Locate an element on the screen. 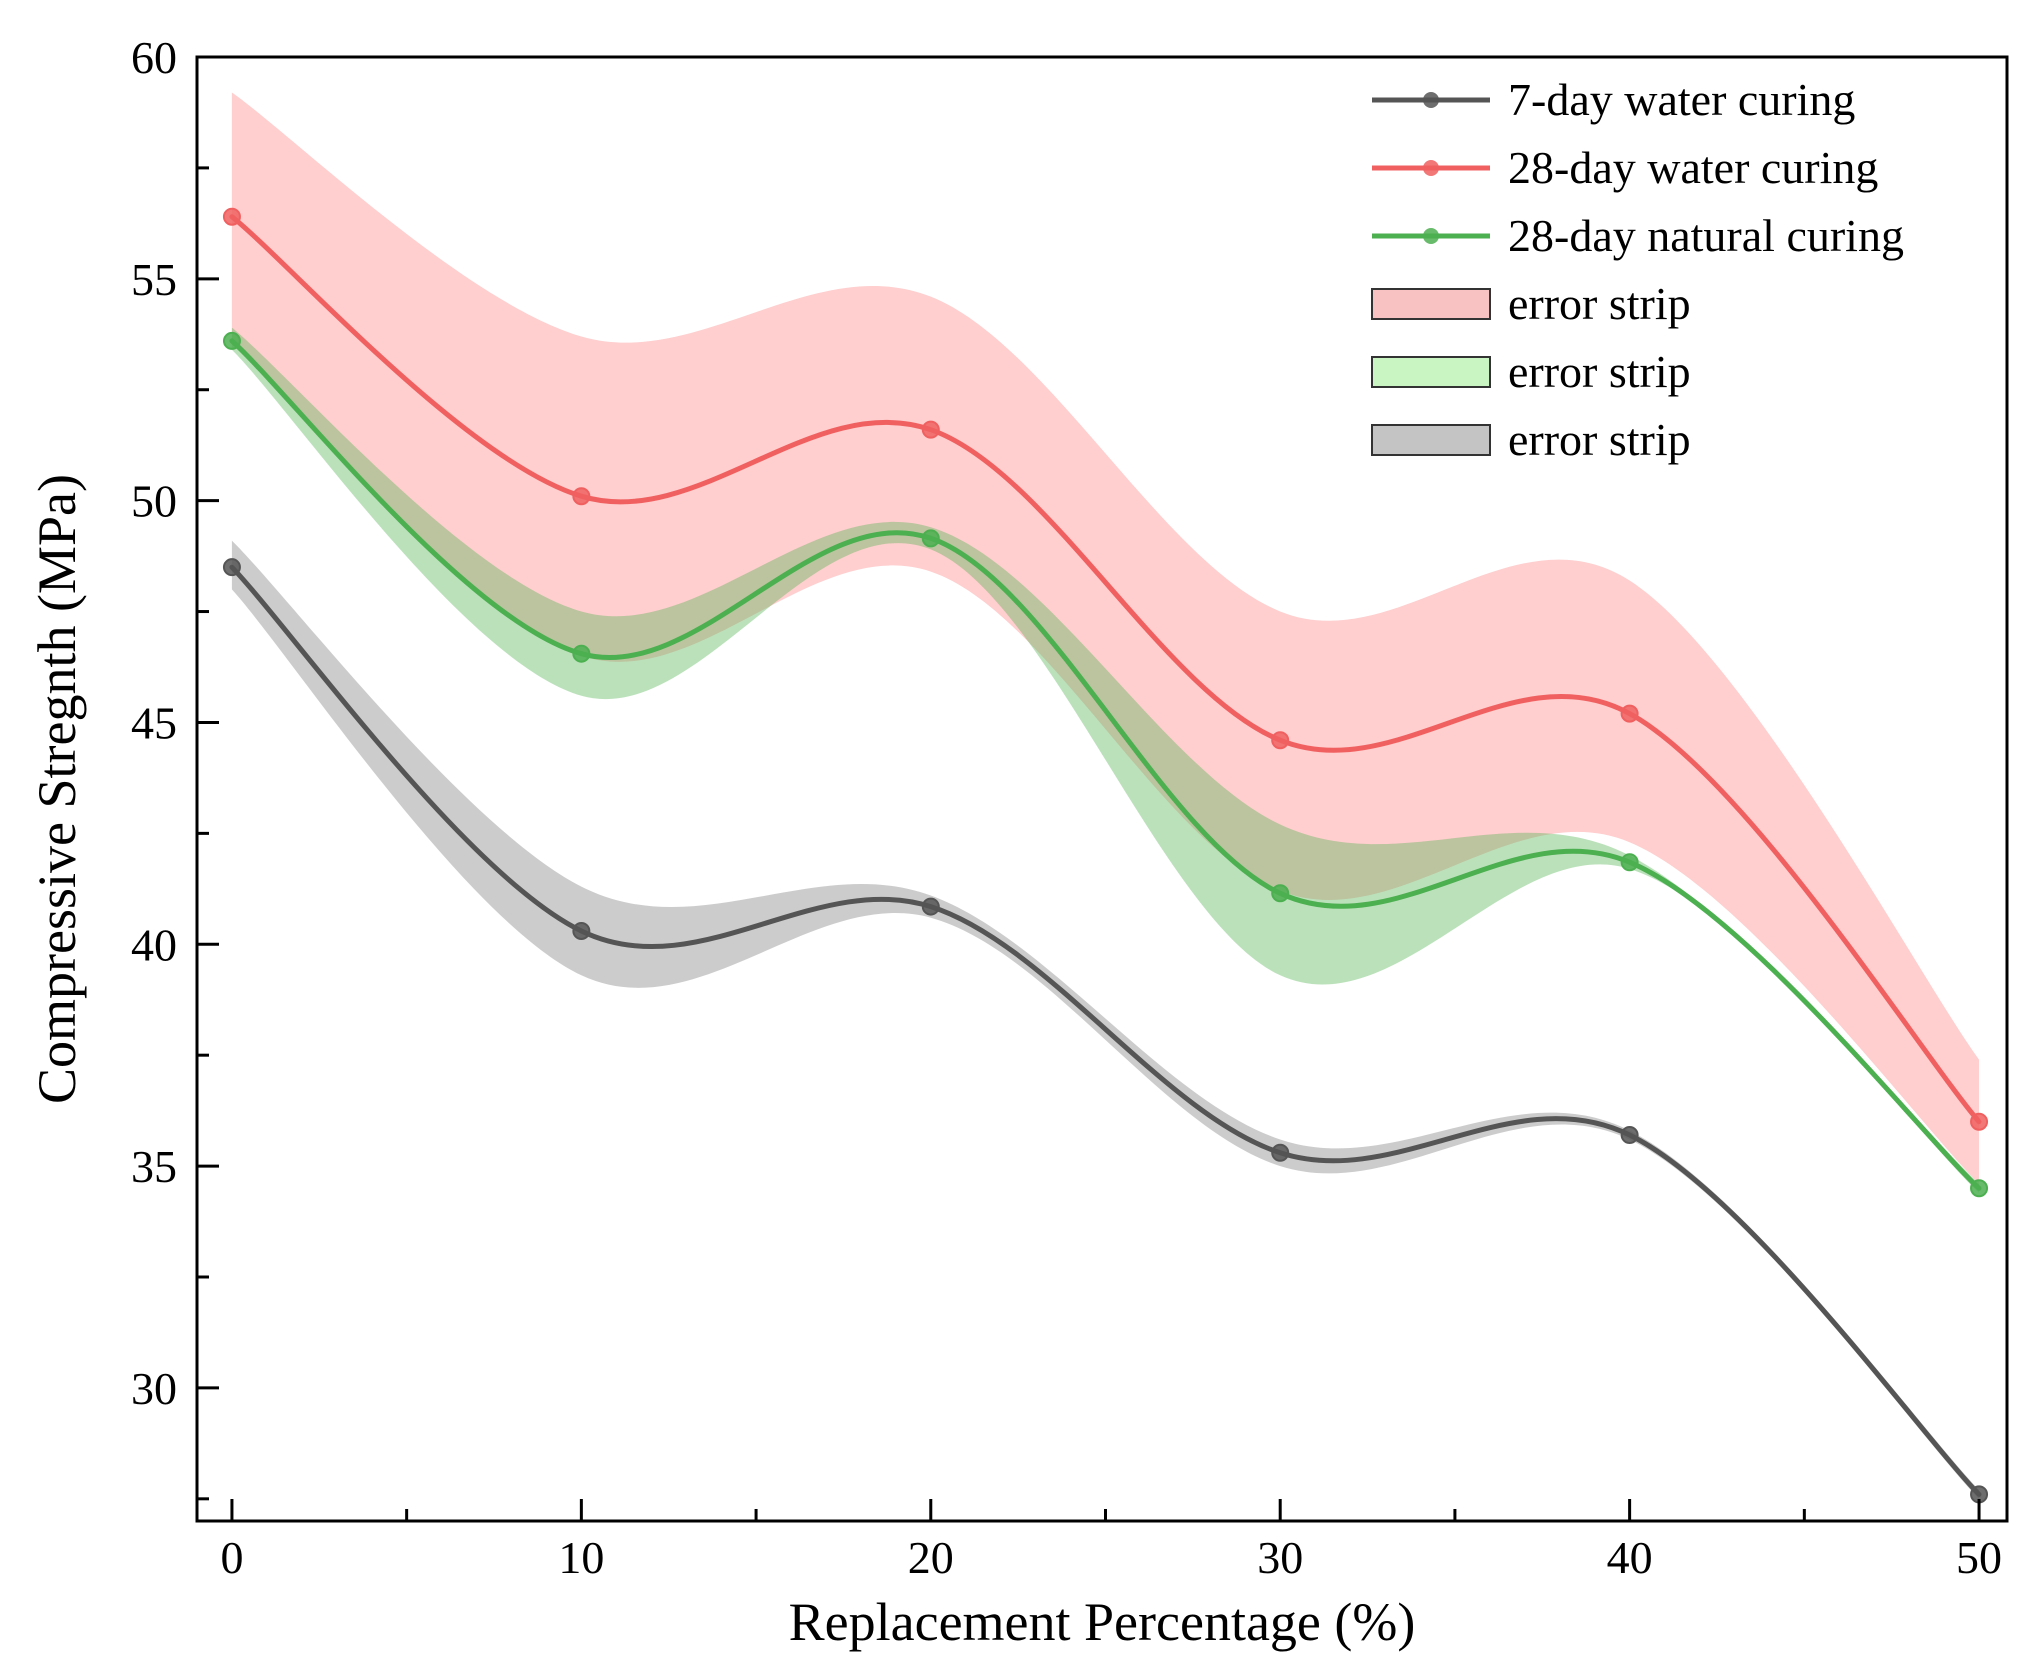 The height and width of the screenshot is (1656, 2037). y-tick-label: 55 is located at coordinates (154, 279).